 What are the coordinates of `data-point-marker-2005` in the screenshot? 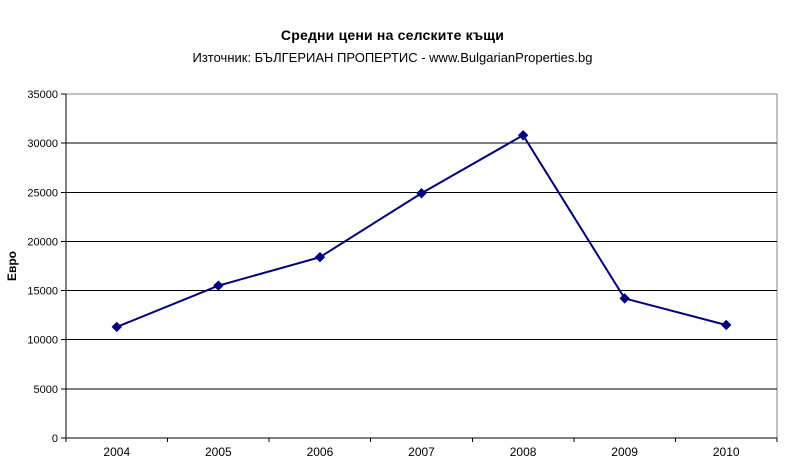 It's located at (218, 285).